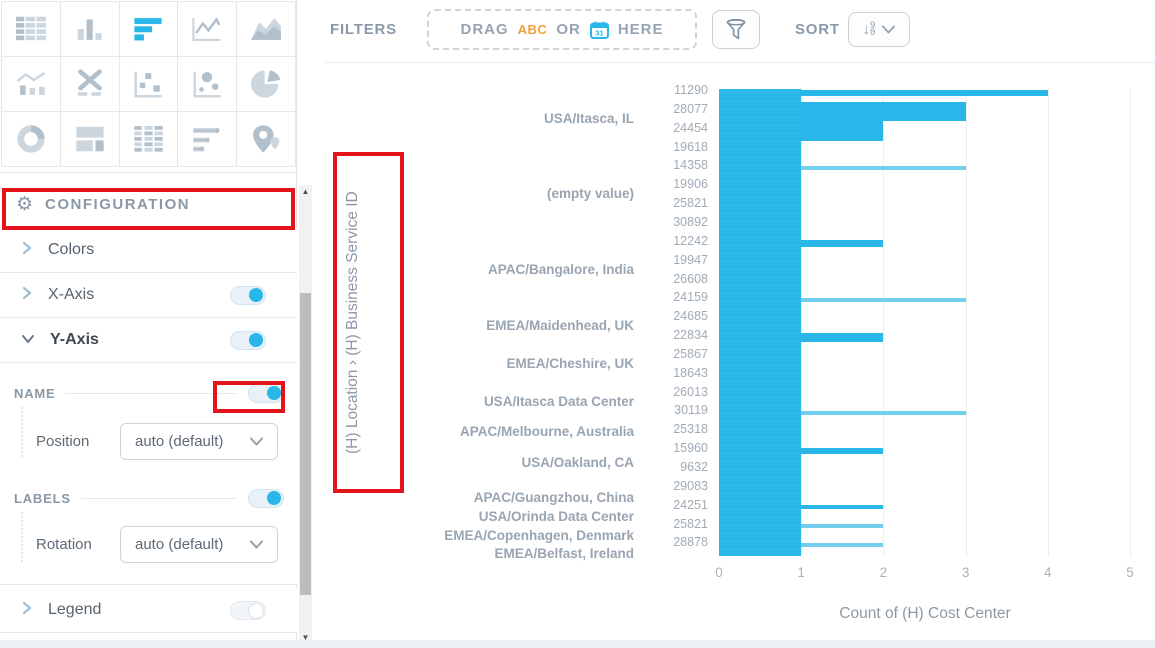 This screenshot has width=1155, height=648. What do you see at coordinates (690, 391) in the screenshot?
I see `y-axis-id-label: 26013` at bounding box center [690, 391].